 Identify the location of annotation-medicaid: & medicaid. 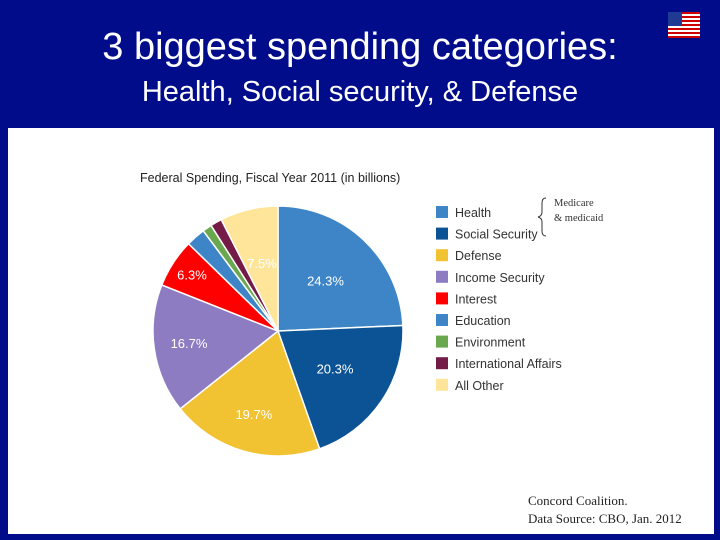
(579, 218).